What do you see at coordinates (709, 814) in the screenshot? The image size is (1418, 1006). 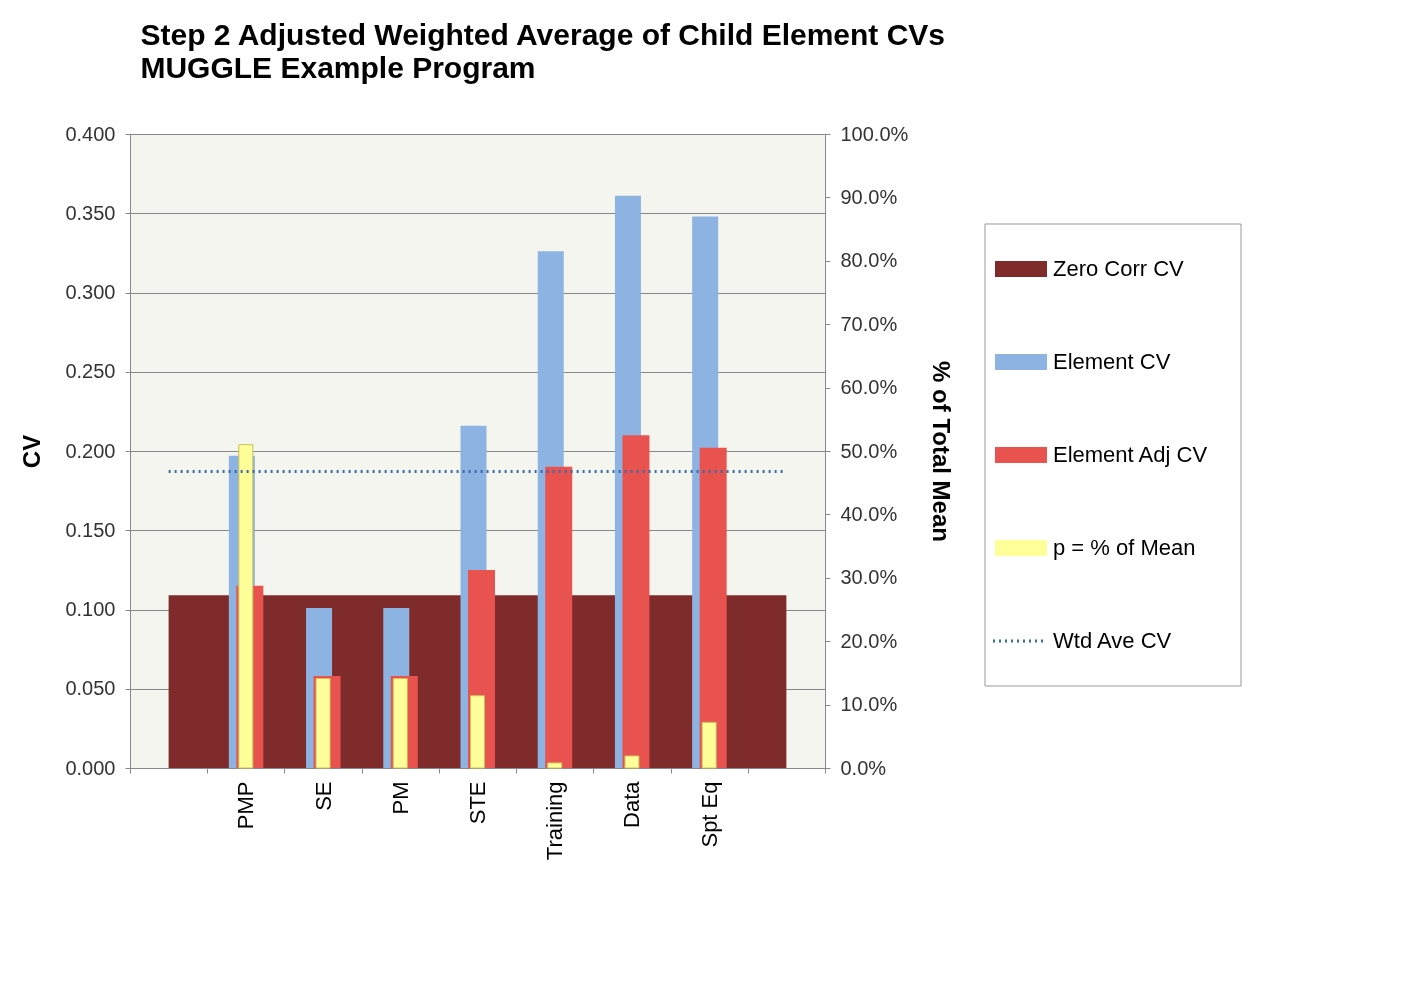 I see `x-tick-label: Spt Eq` at bounding box center [709, 814].